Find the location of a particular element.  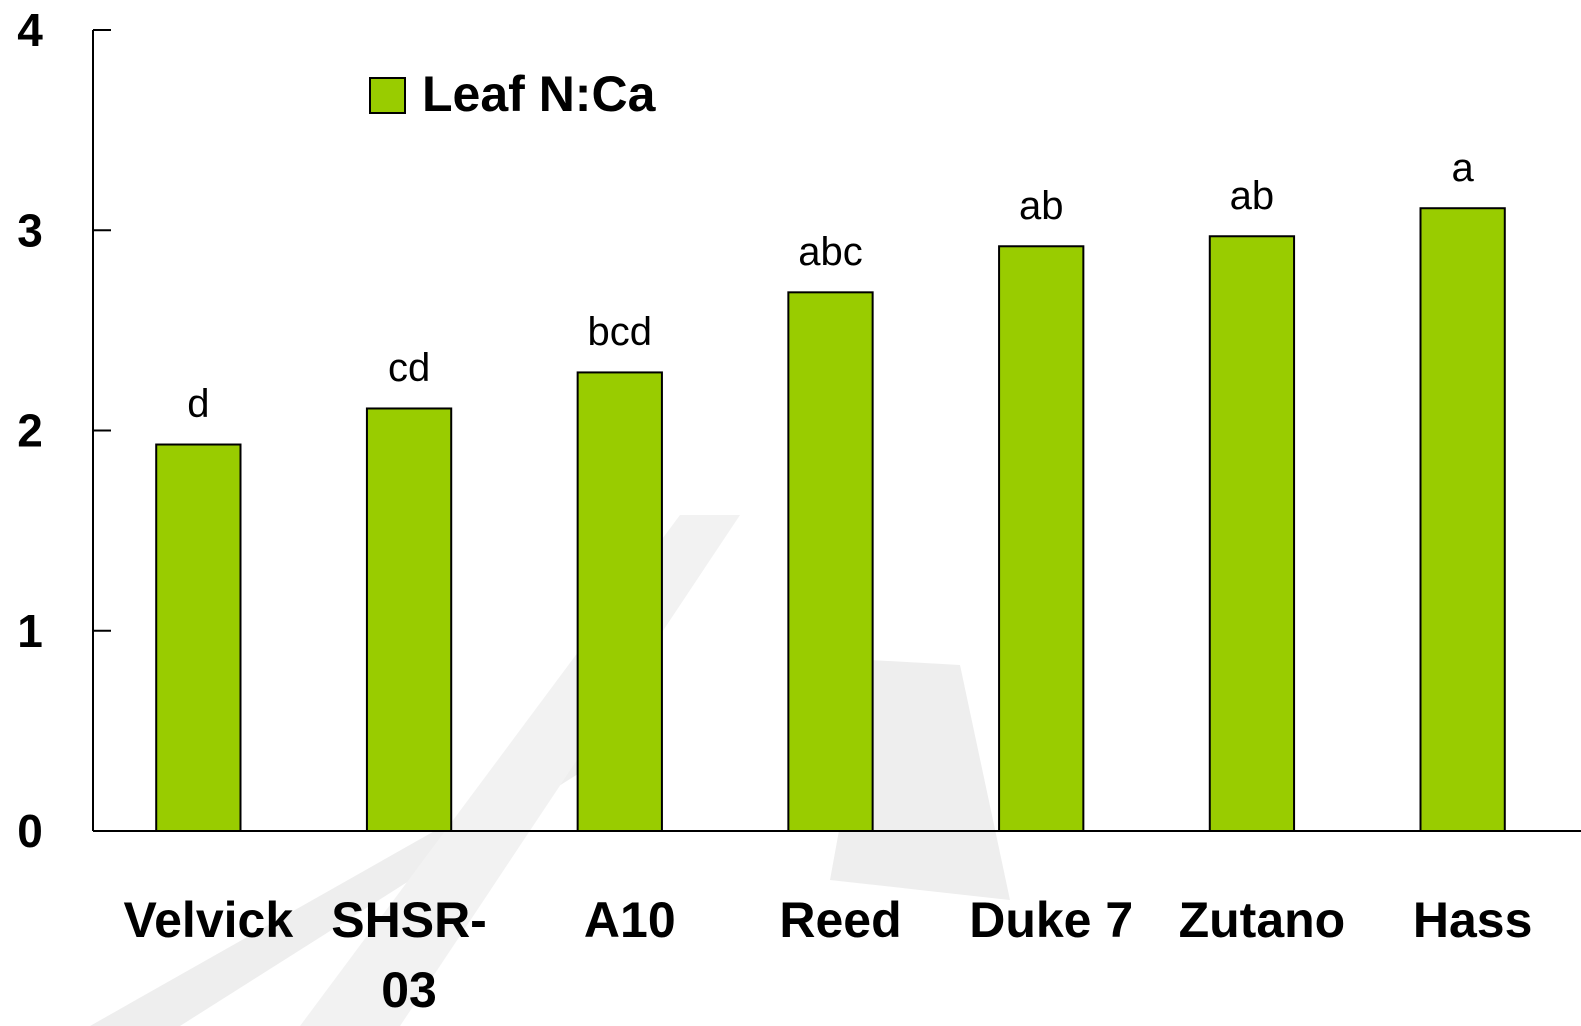

legend-swatch is located at coordinates (387, 95).